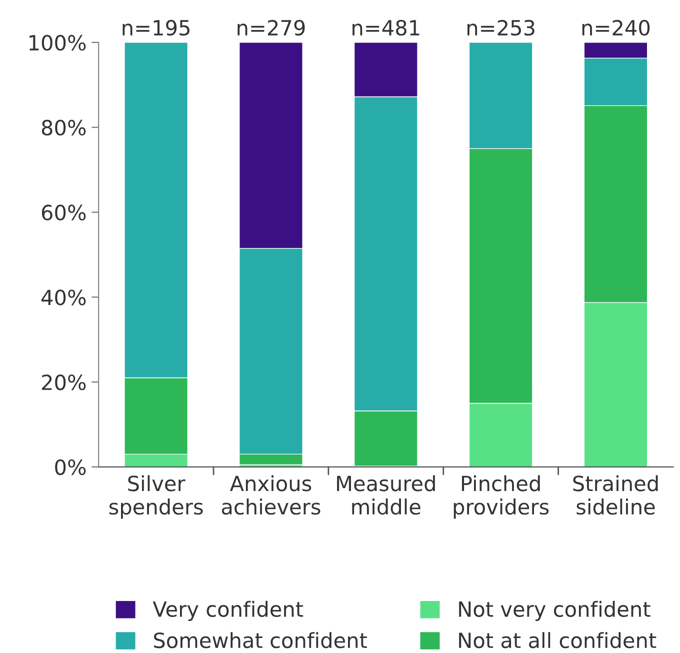  I want to click on annotation: n=195, so click(156, 28).